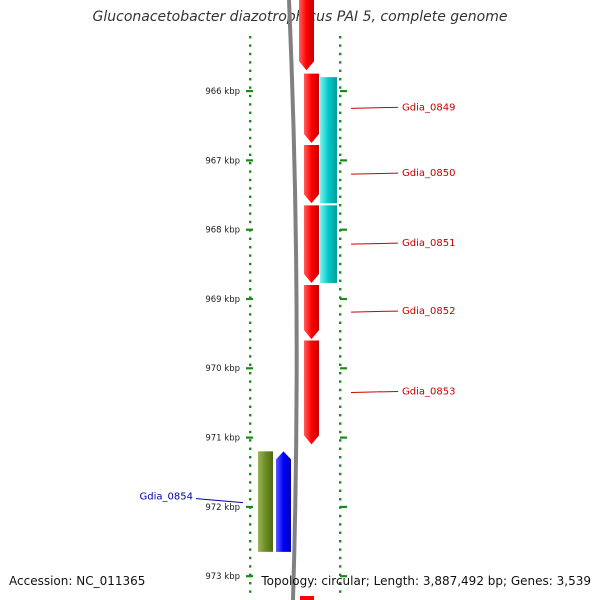 This screenshot has width=600, height=600. What do you see at coordinates (222, 92) in the screenshot?
I see `tick-label: 966 kbp` at bounding box center [222, 92].